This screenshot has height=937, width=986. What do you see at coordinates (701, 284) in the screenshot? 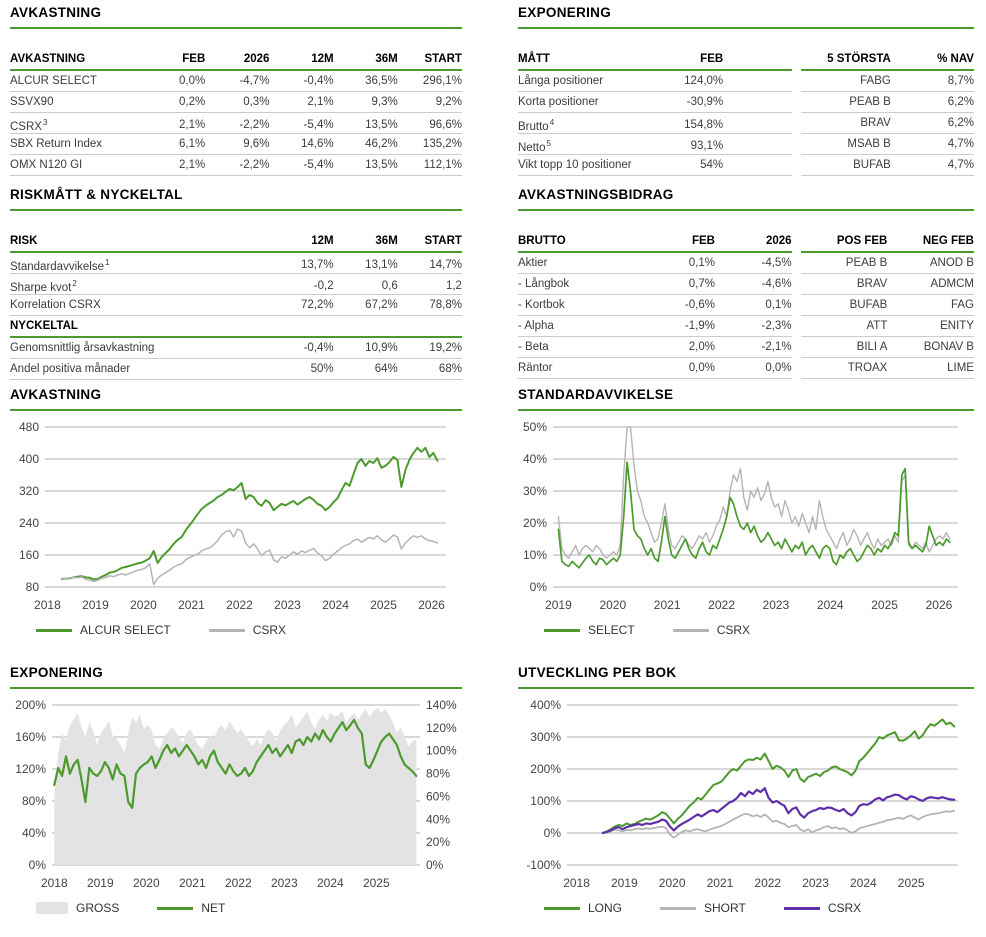
I see `cell-value: 0,7%` at bounding box center [701, 284].